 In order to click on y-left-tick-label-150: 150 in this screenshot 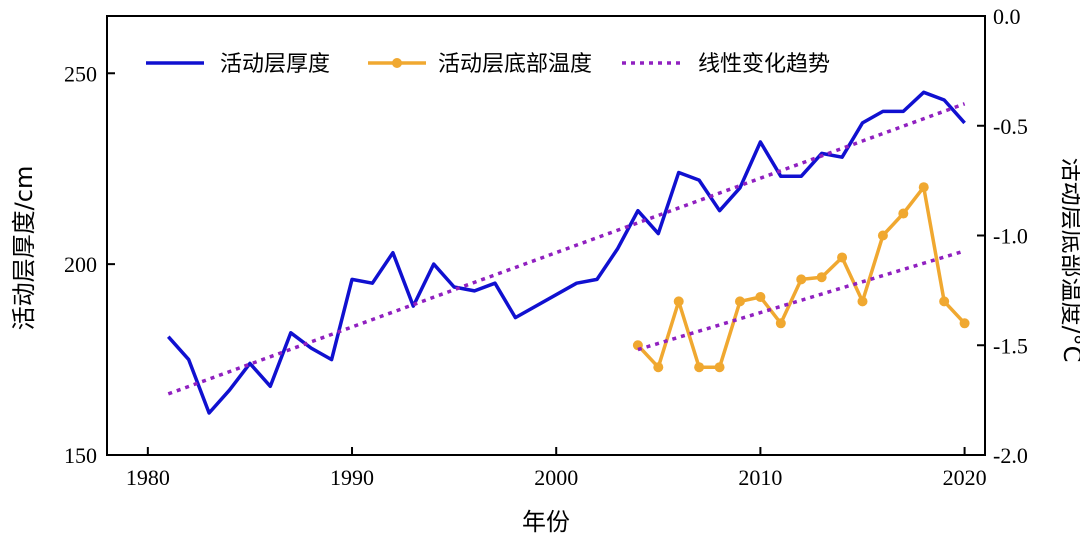, I will do `click(80, 455)`.